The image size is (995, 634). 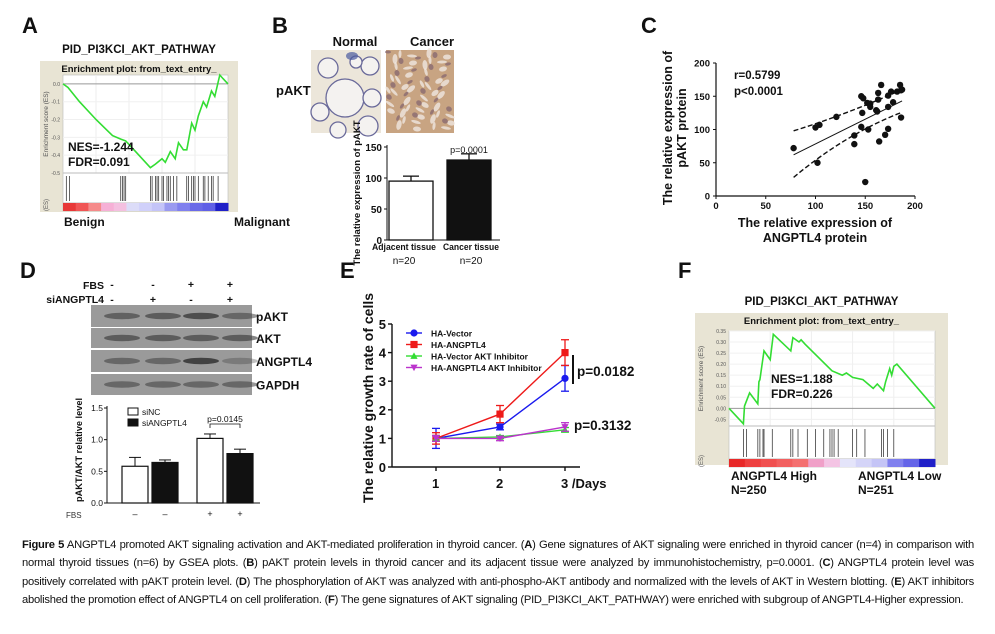 What do you see at coordinates (55, 174) in the screenshot?
I see `y-tick-label: -0.5` at bounding box center [55, 174].